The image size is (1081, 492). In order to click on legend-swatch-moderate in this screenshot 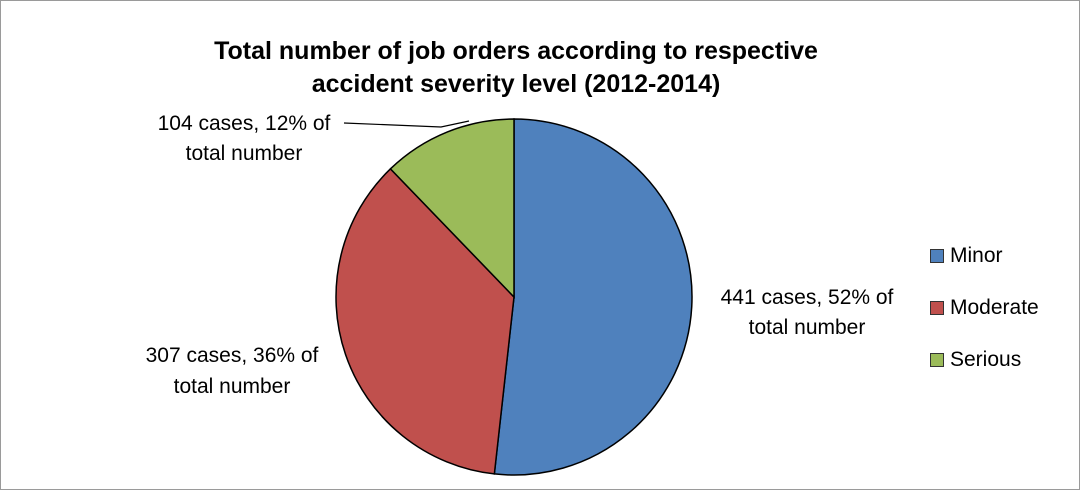, I will do `click(937, 307)`.